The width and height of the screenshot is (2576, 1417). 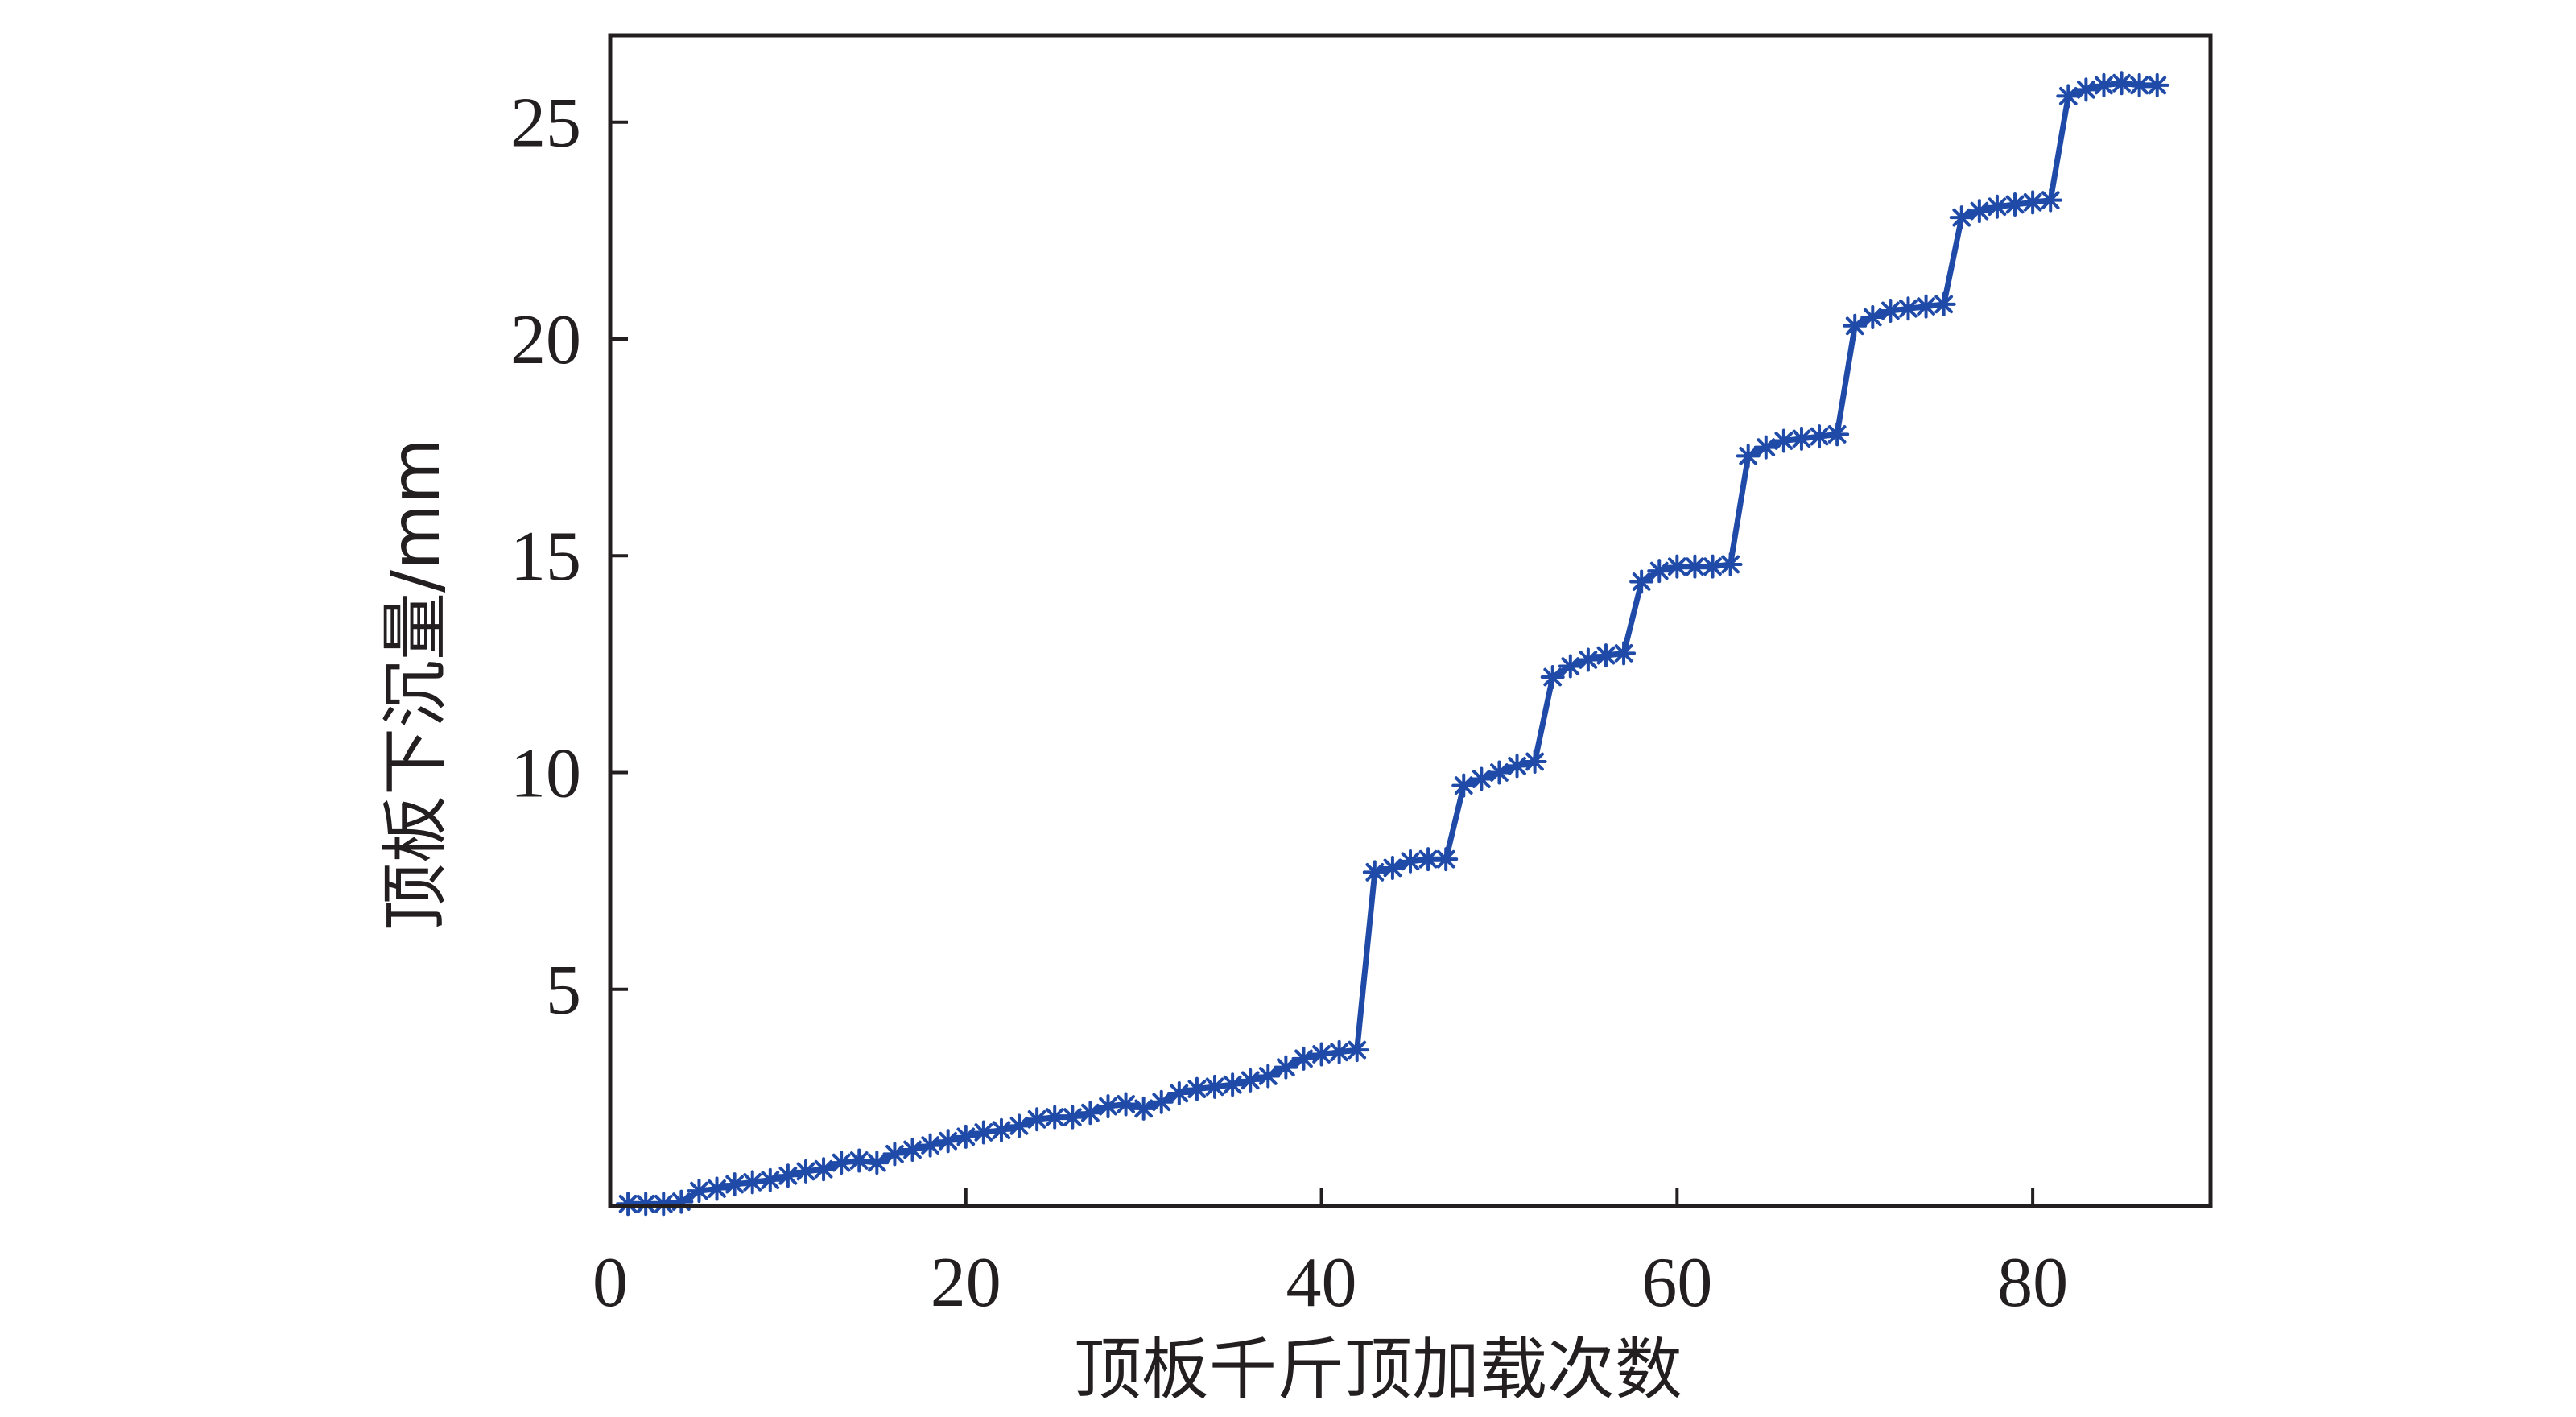 I want to click on x-tick-label: 80, so click(x=2032, y=1283).